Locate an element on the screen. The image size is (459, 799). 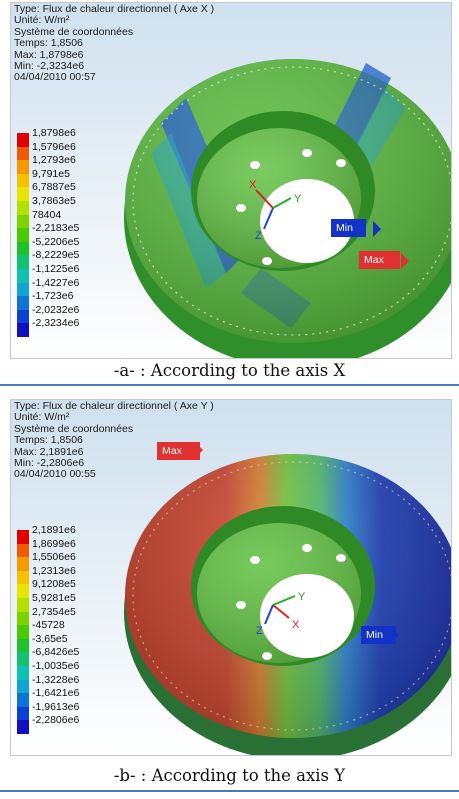
separator-a is located at coordinates (229, 385).